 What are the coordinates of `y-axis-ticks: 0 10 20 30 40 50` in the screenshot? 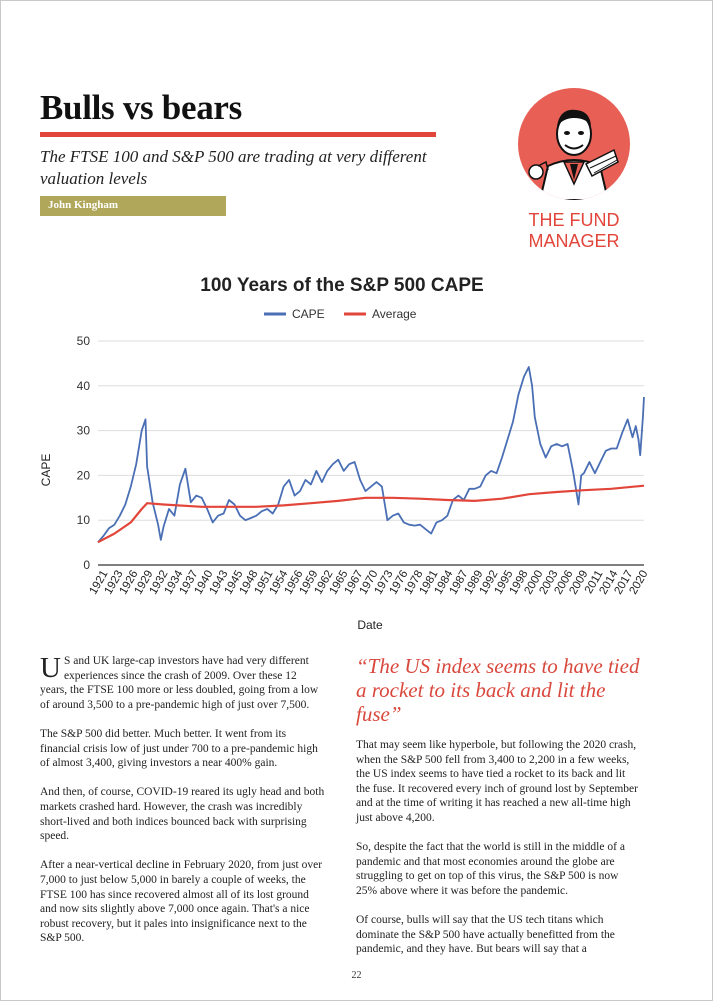 It's located at (84, 453).